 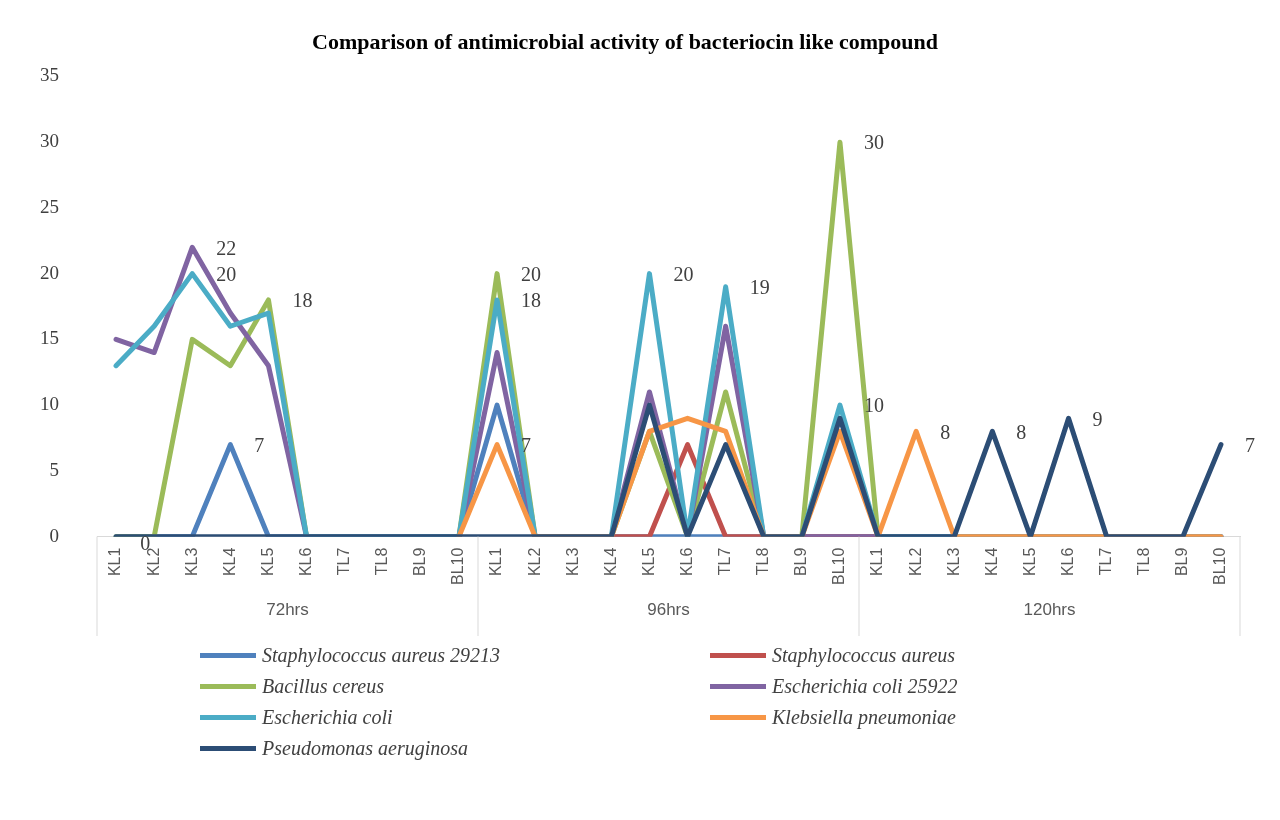 What do you see at coordinates (327, 717) in the screenshot?
I see `legend-label: Escherichia coli` at bounding box center [327, 717].